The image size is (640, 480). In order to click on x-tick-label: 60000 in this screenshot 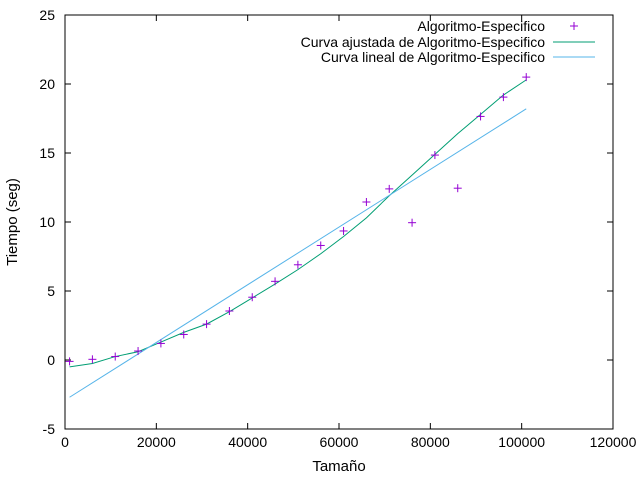, I will do `click(339, 442)`.